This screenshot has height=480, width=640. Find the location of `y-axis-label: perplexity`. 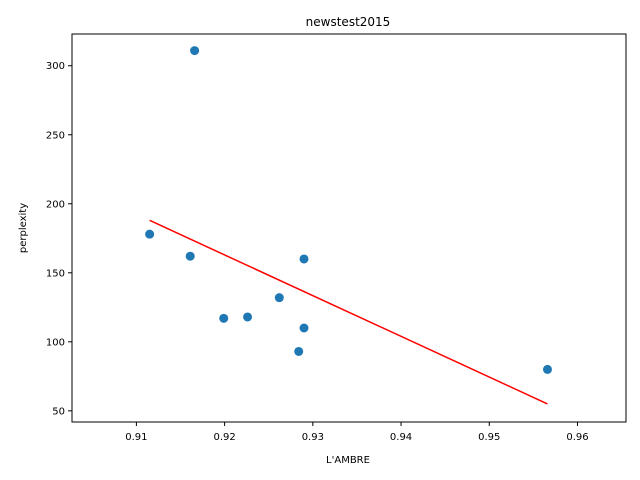

y-axis-label: perplexity is located at coordinates (23, 228).